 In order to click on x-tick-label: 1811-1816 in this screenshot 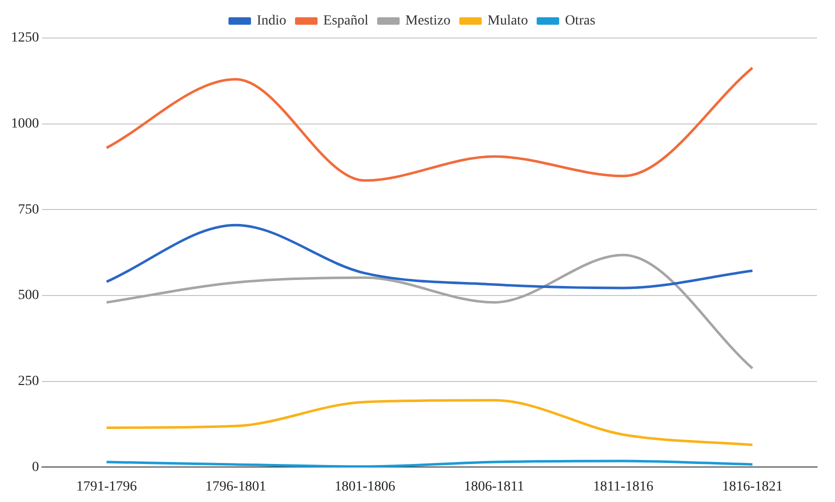, I will do `click(623, 486)`.